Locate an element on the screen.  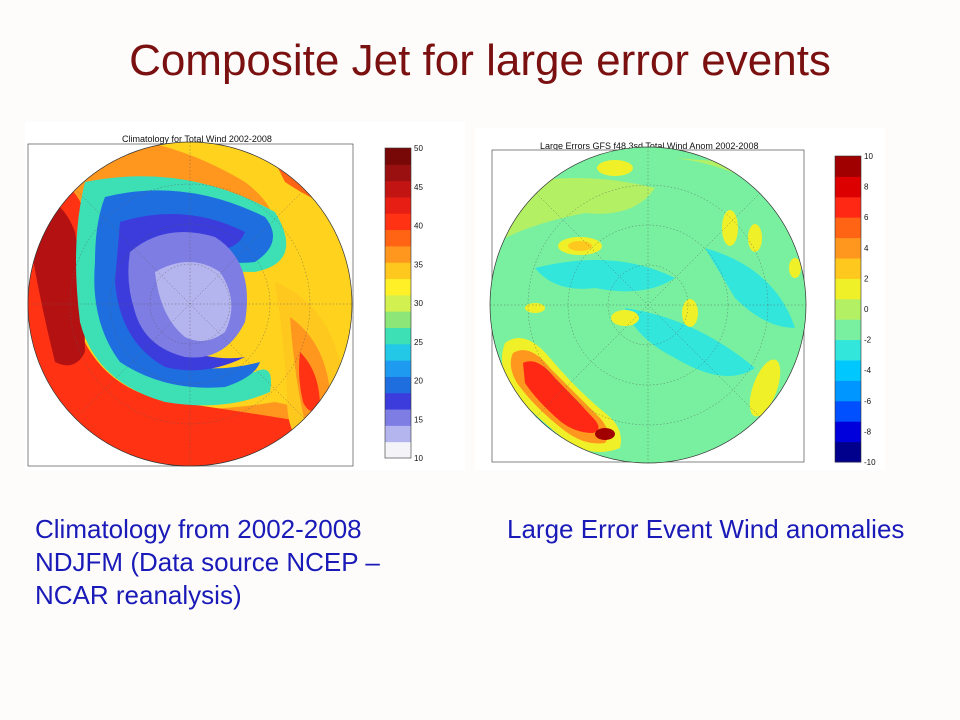
anomaly-colorbar-frame is located at coordinates (848, 309).